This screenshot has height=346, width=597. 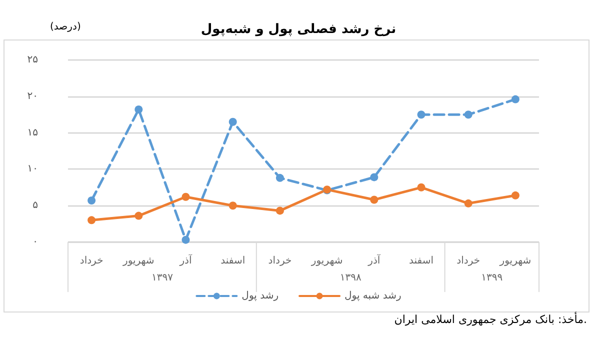 I want to click on chart-title: نرخ رشد فصلی پول و شبه‌پول, so click(x=298, y=29).